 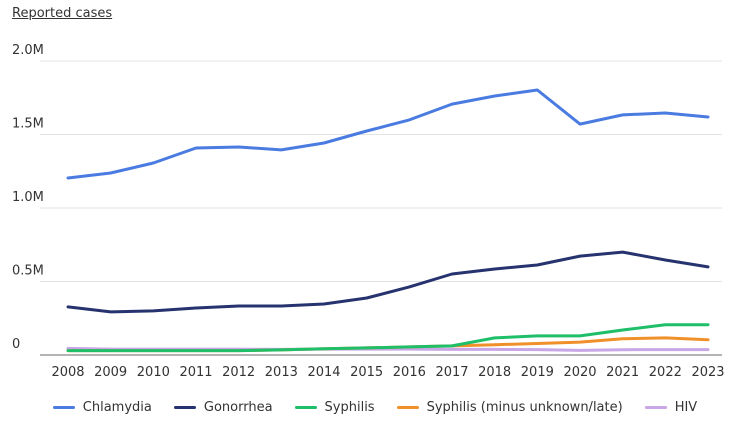 I want to click on x-tick-label: 2023, so click(x=707, y=372).